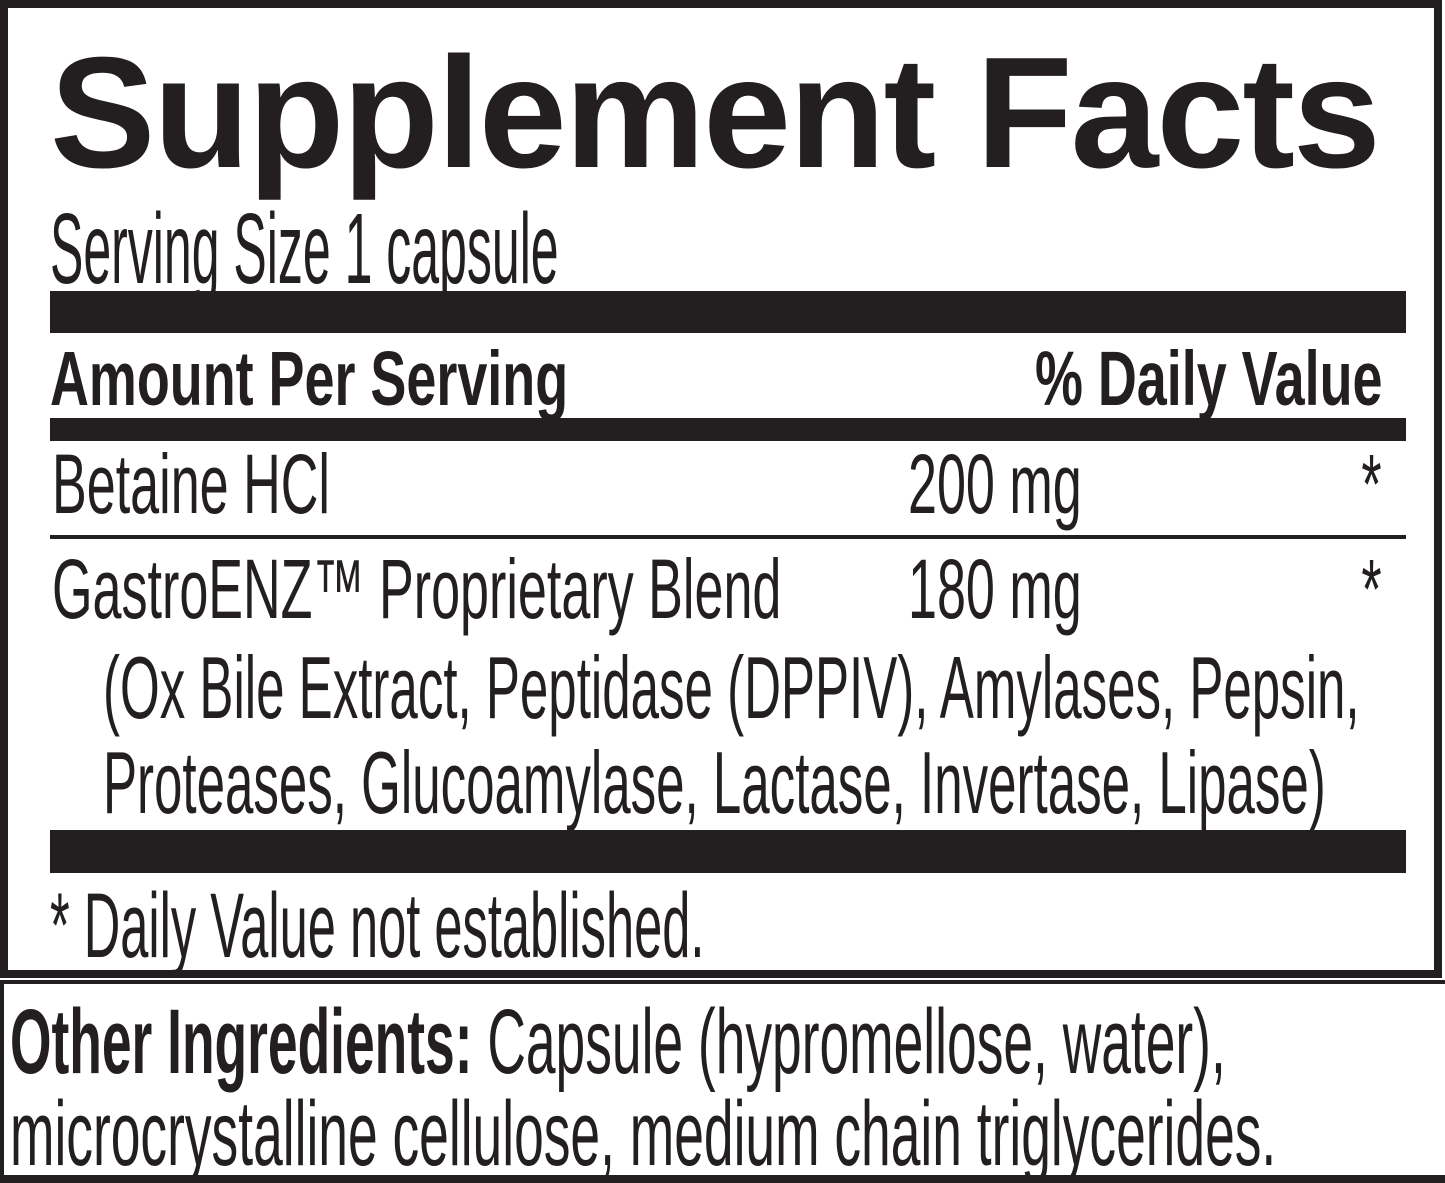  What do you see at coordinates (377, 926) in the screenshot?
I see `daily-value-footnote: * Daily Value not established.` at bounding box center [377, 926].